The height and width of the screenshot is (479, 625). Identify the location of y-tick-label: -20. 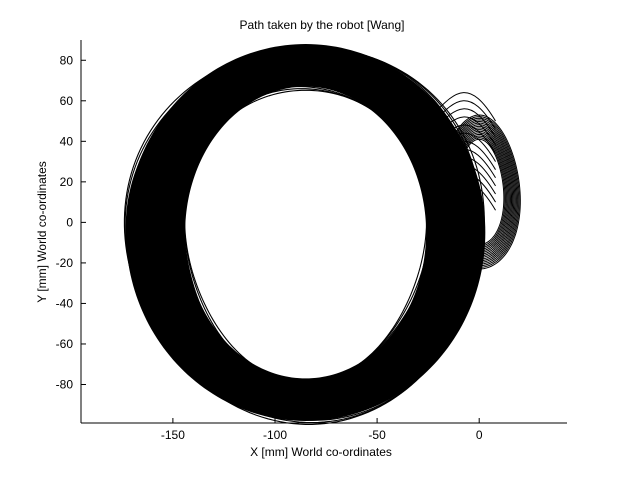
(65, 263).